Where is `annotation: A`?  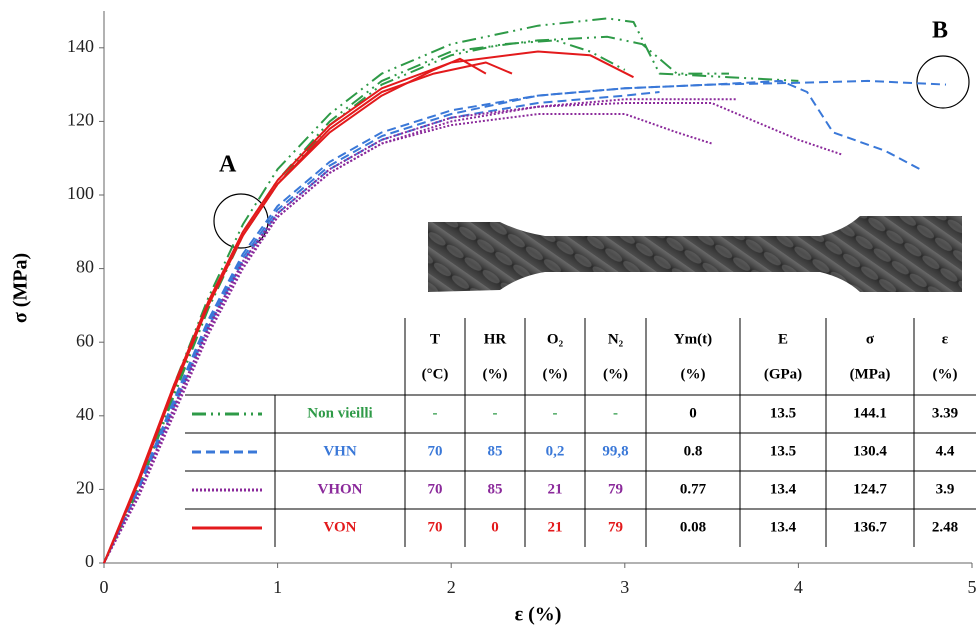 annotation: A is located at coordinates (228, 165).